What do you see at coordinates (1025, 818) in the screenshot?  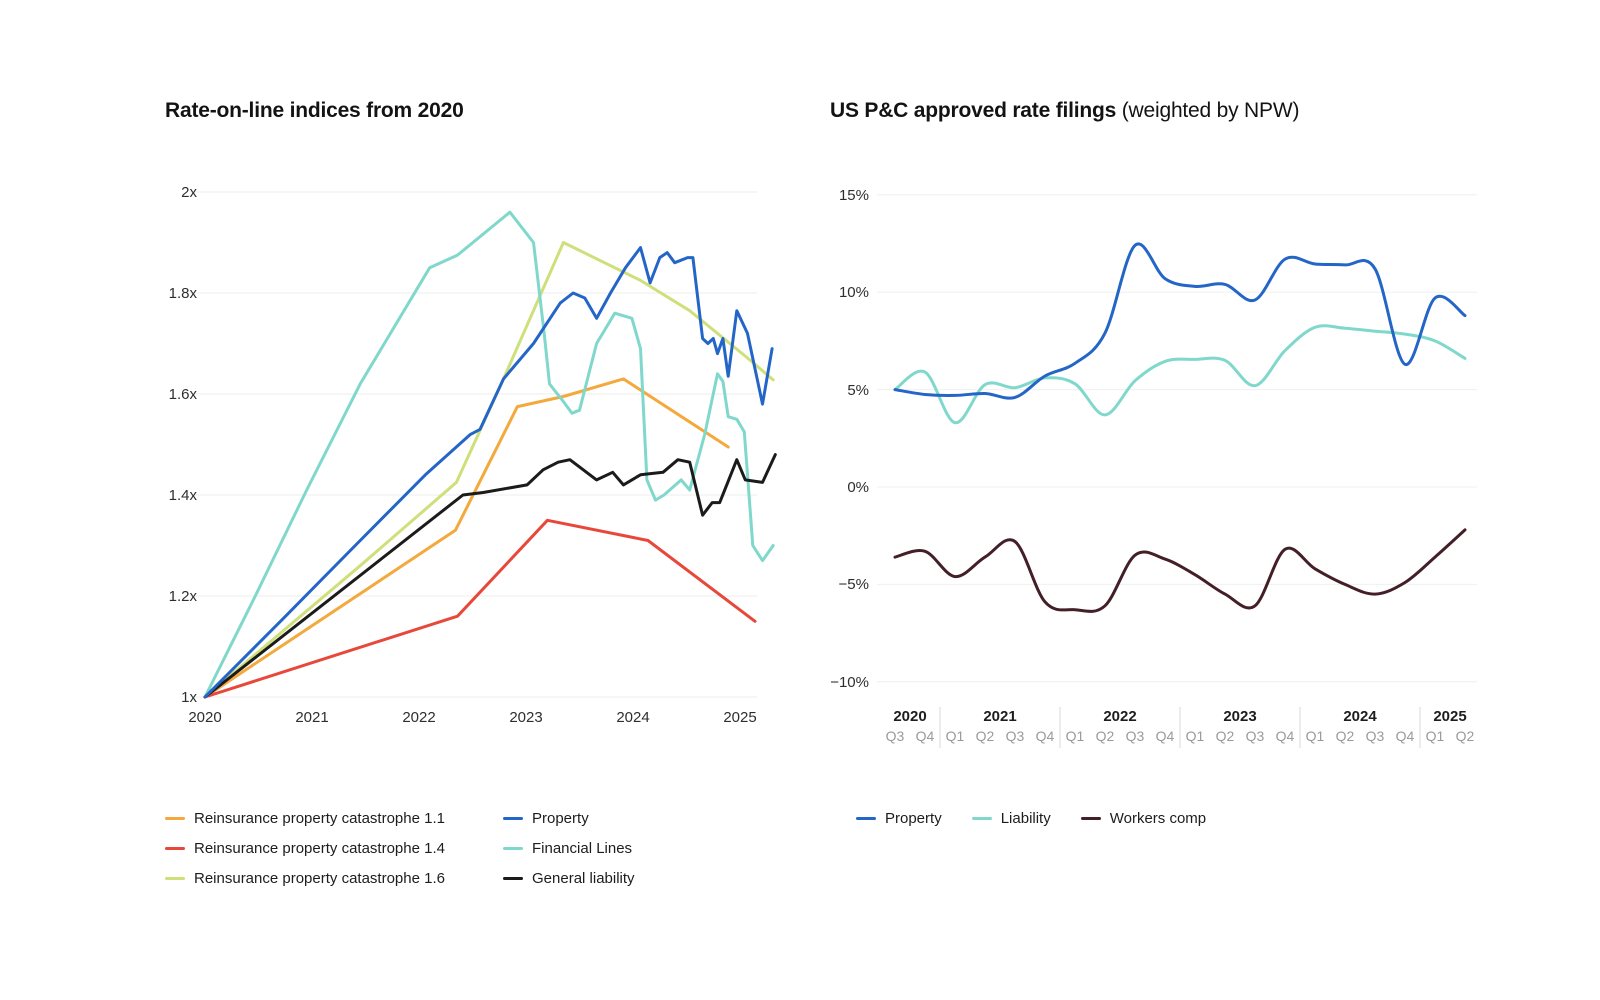 I see `legend-label-liability: Liability` at bounding box center [1025, 818].